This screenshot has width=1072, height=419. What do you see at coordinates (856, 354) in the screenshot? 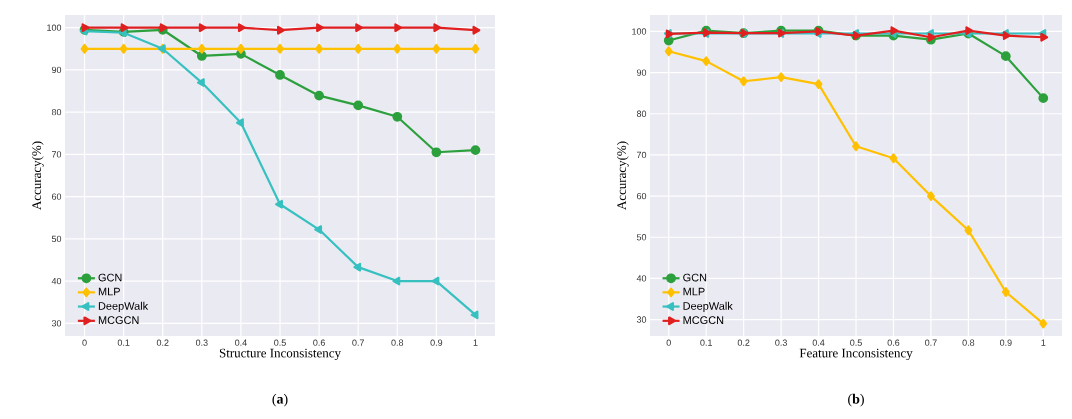
I see `x-axis-title: Feature Inconsistency` at bounding box center [856, 354].